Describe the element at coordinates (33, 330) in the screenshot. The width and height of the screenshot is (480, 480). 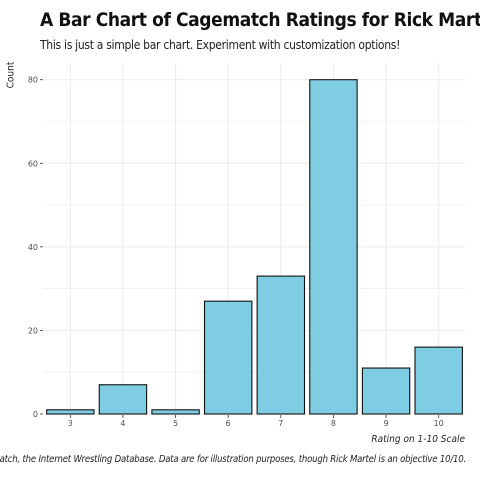
I see `y-tick-label: 20` at that location.